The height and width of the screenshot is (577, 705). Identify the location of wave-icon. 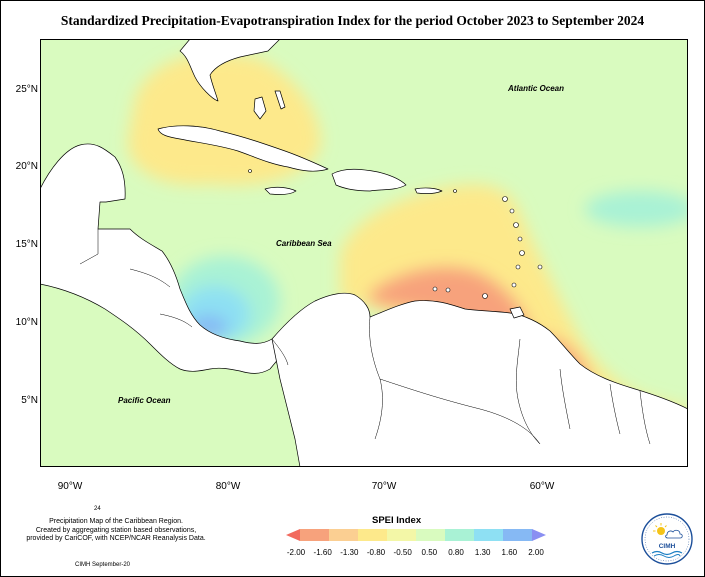
(667, 553).